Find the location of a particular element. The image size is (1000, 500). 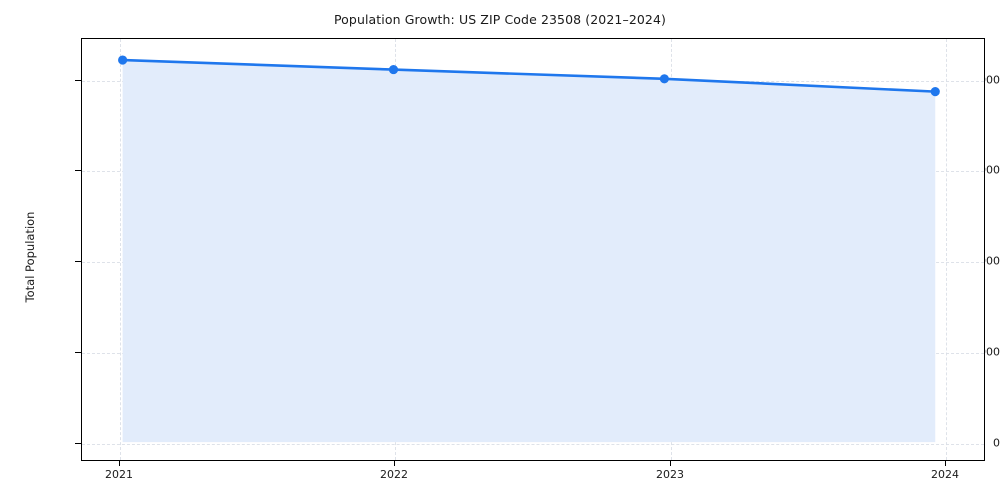

data-point-2023 is located at coordinates (664, 79).